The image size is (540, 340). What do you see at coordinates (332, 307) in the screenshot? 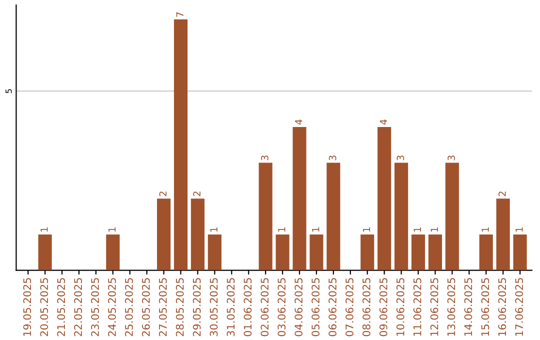
I see `x-tick-label: 06.06.2025` at bounding box center [332, 307].